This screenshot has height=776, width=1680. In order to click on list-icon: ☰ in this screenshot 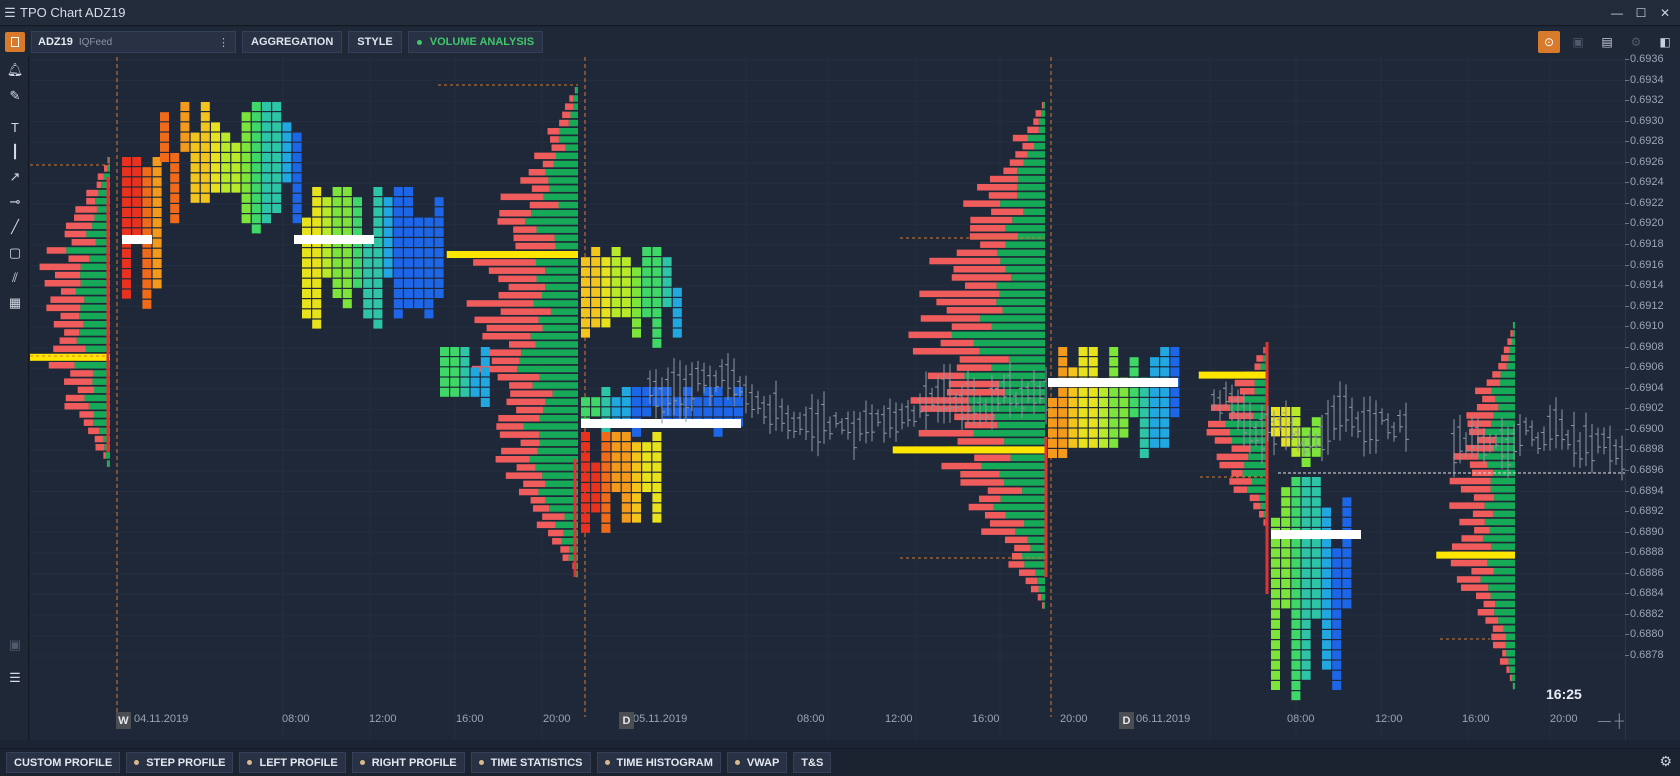, I will do `click(15, 677)`.